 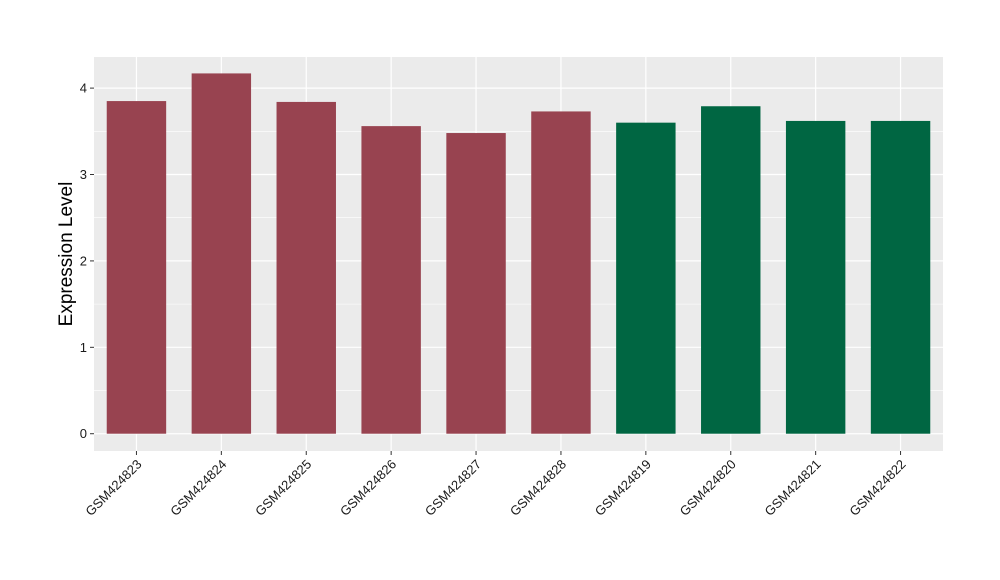 What do you see at coordinates (83, 88) in the screenshot?
I see `y-tick-label: 4` at bounding box center [83, 88].